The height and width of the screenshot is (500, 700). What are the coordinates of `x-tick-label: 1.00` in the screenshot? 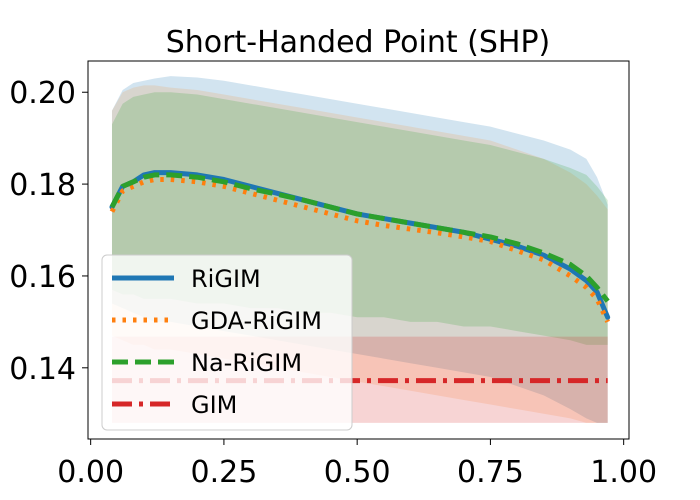 It's located at (623, 472).